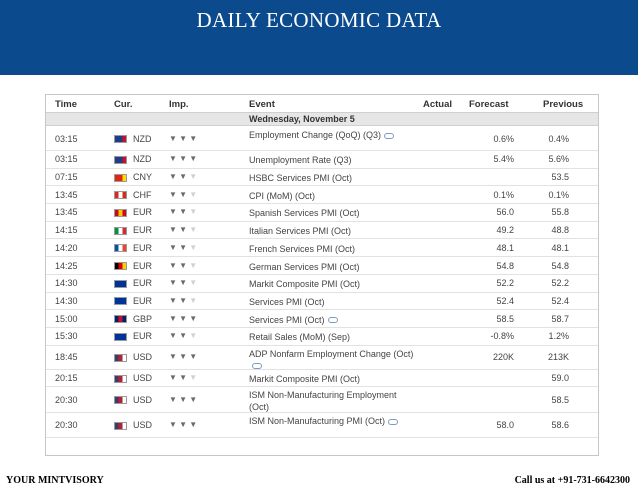 This screenshot has height=493, width=638. I want to click on event-cell: Unemployment Rate (Q3), so click(334, 160).